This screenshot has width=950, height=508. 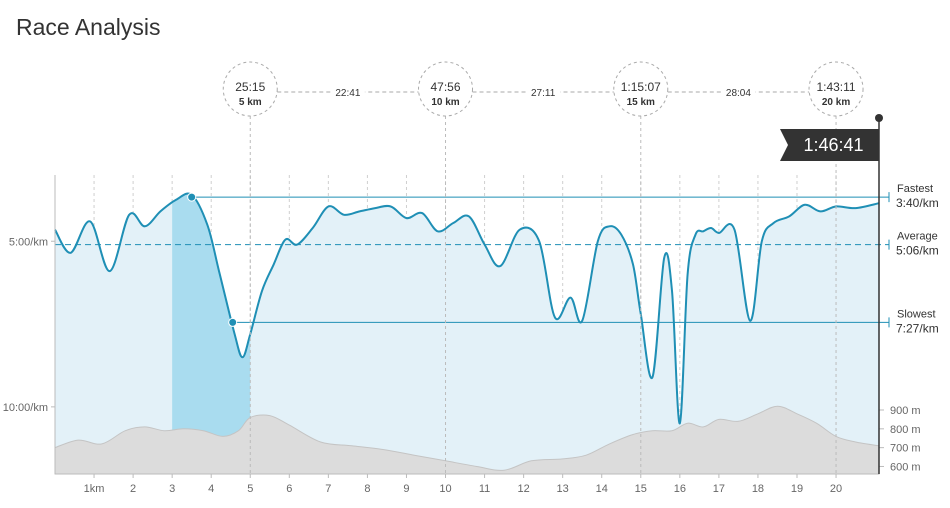 What do you see at coordinates (211, 333) in the screenshot?
I see `fastest-segment-highlight` at bounding box center [211, 333].